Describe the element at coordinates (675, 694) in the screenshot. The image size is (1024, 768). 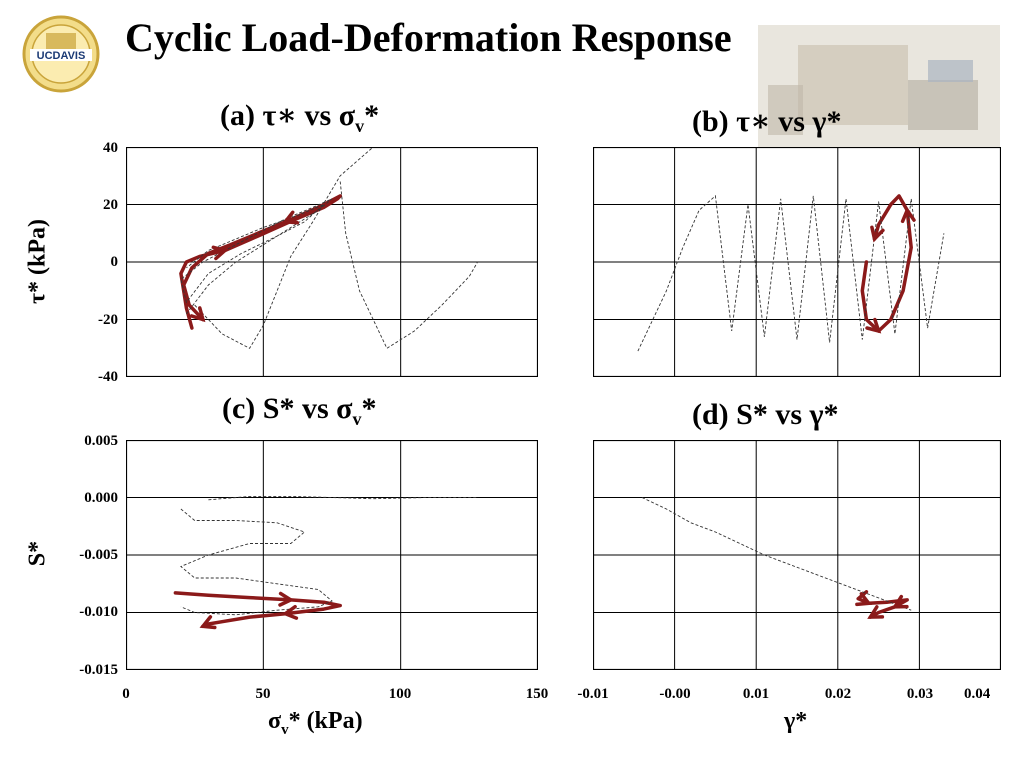
I see `gamma-tick-label: -0.00` at that location.